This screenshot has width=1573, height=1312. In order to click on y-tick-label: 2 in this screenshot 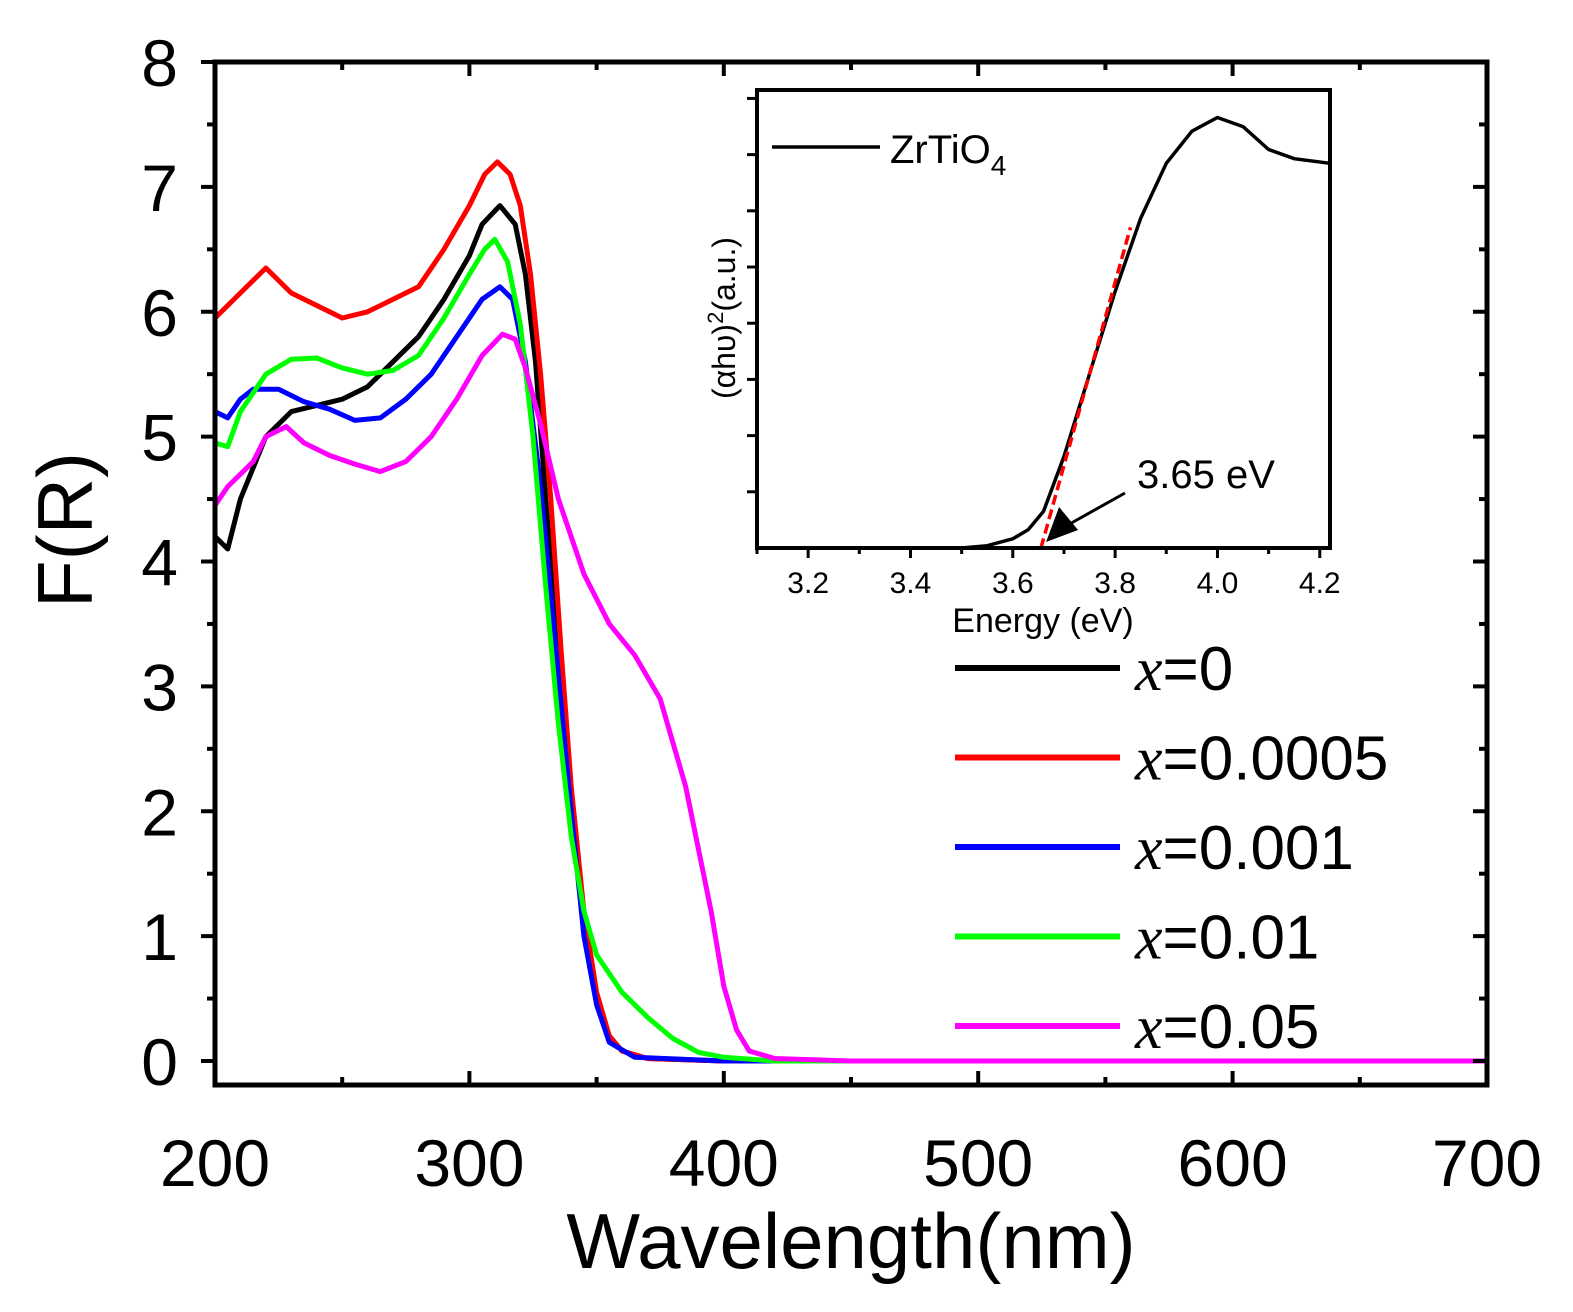, I will do `click(159, 812)`.